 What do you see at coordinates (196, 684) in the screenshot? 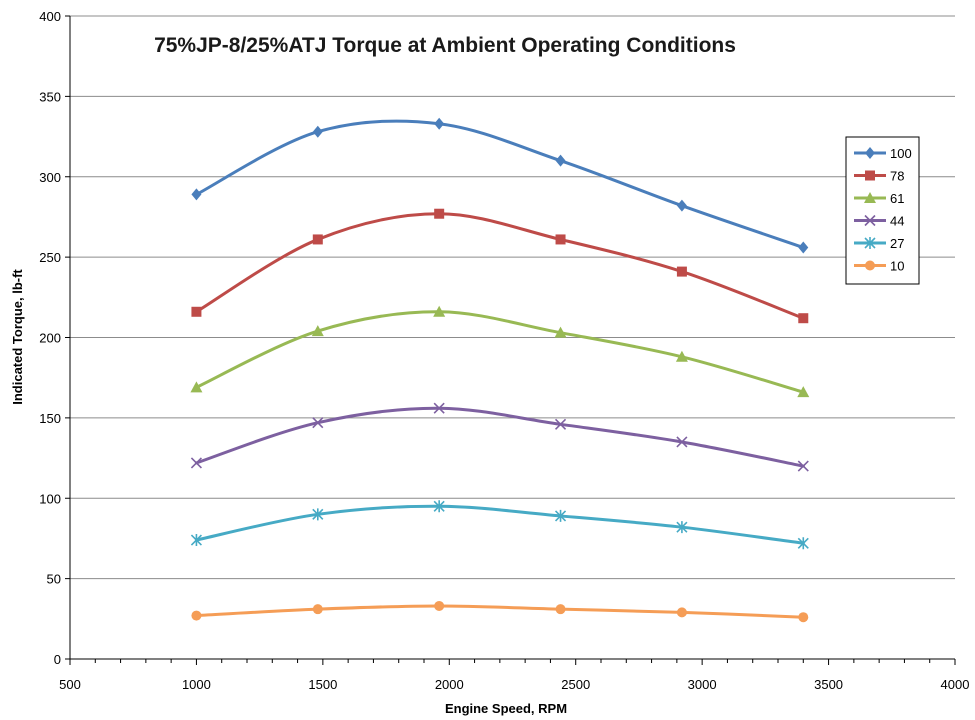
I see `x-tick-label: 1000` at bounding box center [196, 684].